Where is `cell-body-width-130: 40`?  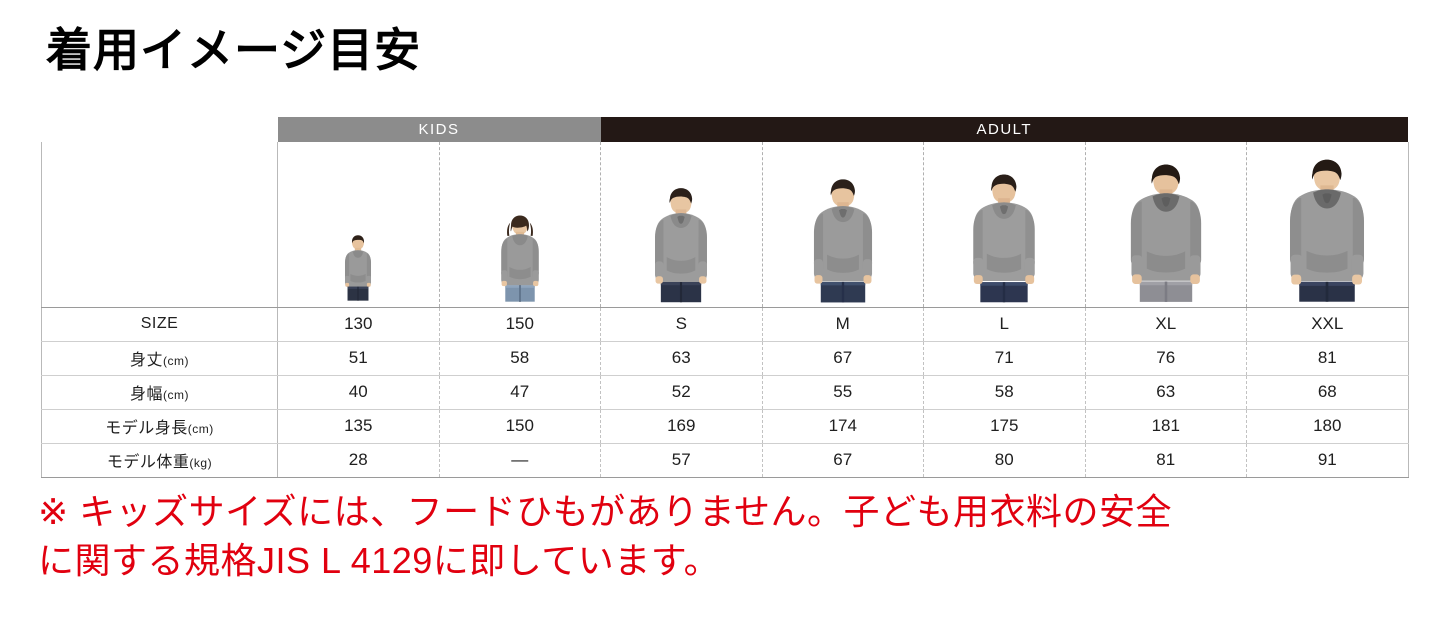 cell-body-width-130: 40 is located at coordinates (358, 392).